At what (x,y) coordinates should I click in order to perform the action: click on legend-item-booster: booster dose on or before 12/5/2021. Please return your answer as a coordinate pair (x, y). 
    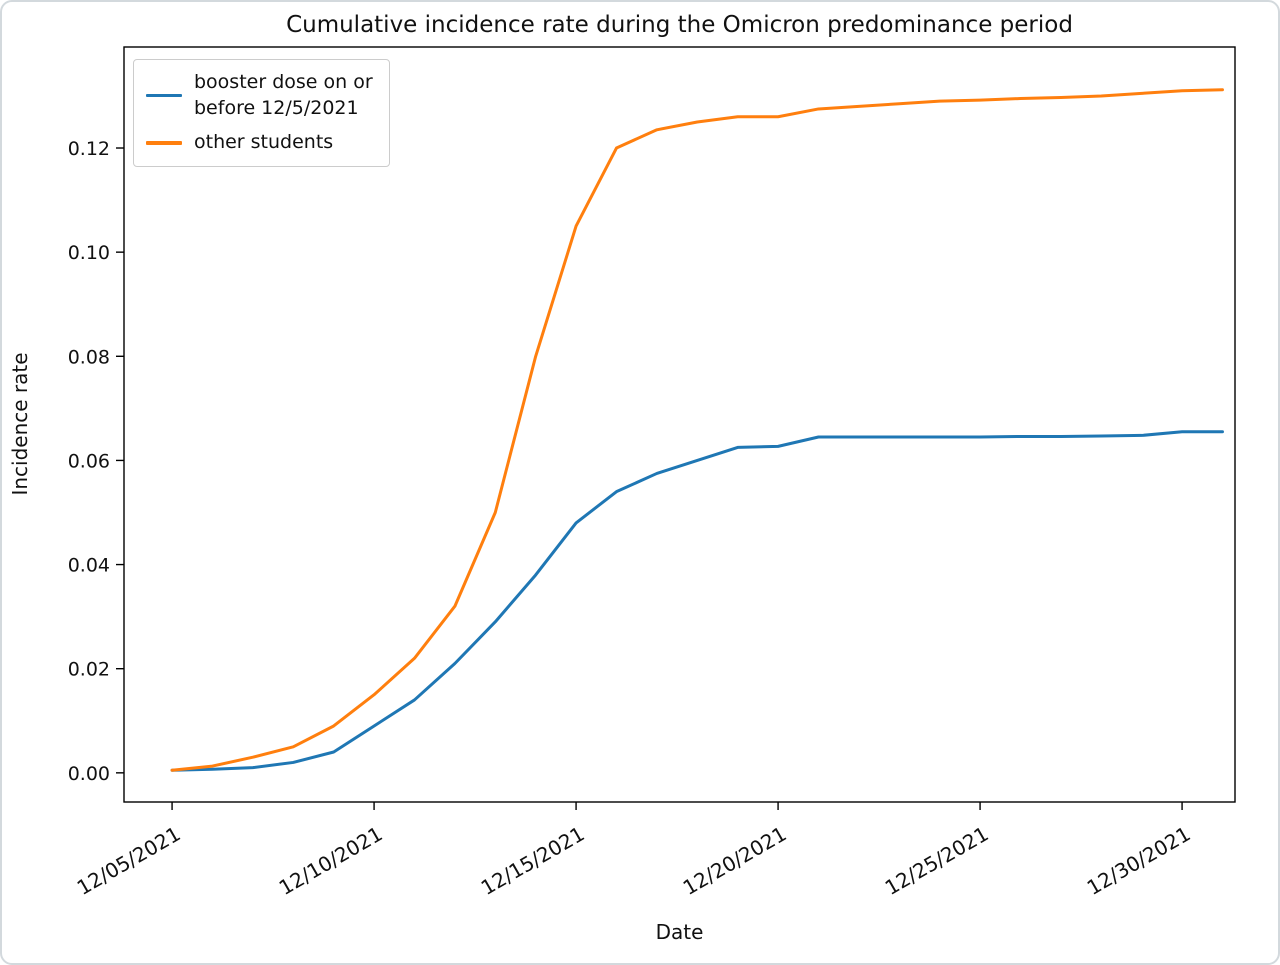
    Looking at the image, I should click on (259, 95).